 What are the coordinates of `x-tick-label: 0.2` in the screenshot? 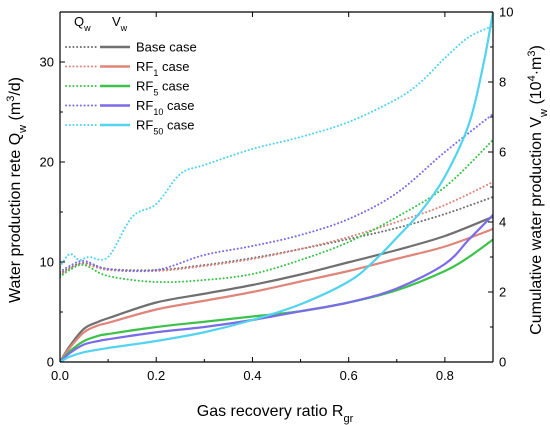 It's located at (156, 375).